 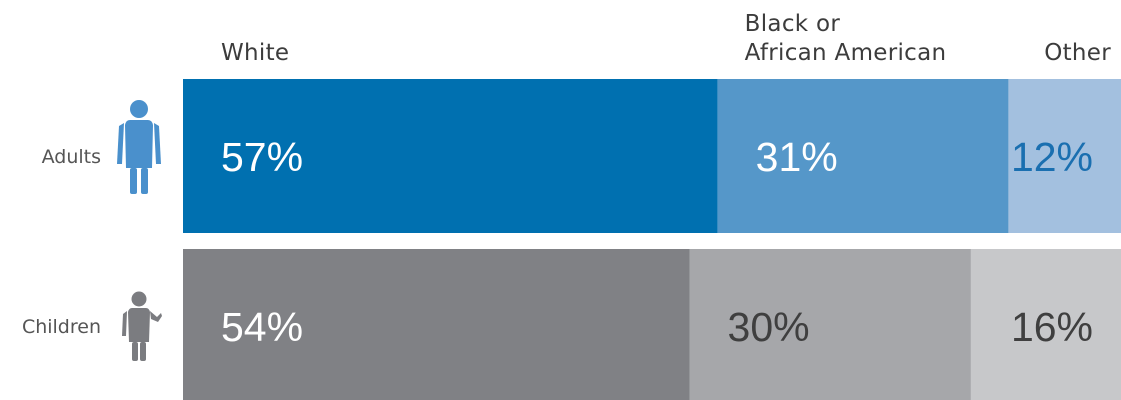 What do you see at coordinates (1052, 157) in the screenshot?
I see `value-label-3: 12%` at bounding box center [1052, 157].